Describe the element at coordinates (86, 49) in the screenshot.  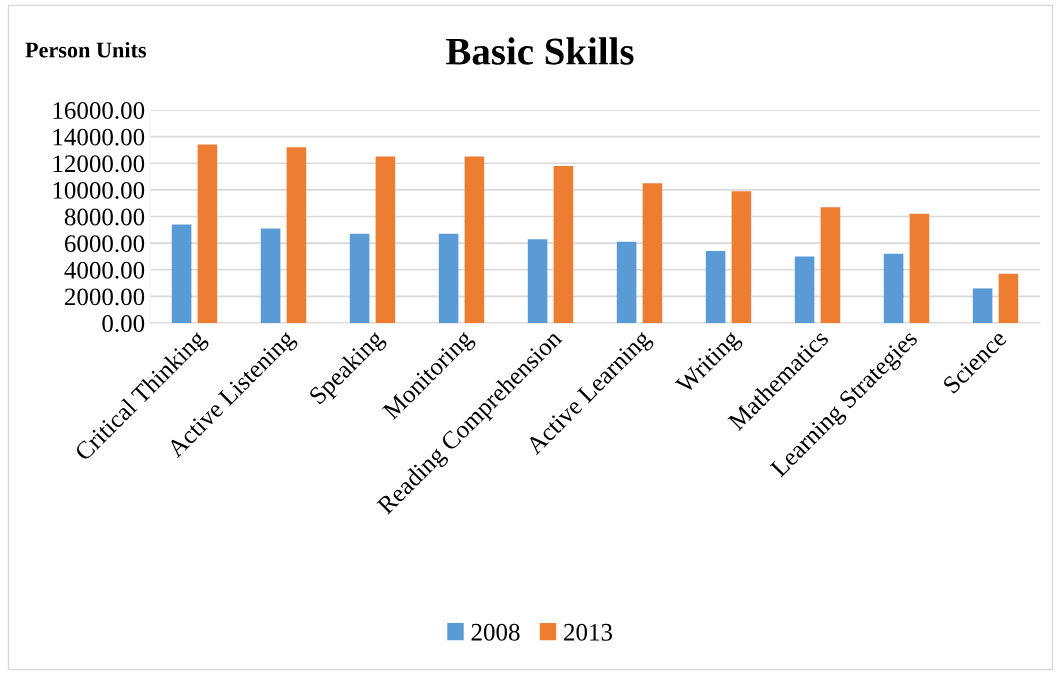
I see `y-axis-title: Person Units` at that location.